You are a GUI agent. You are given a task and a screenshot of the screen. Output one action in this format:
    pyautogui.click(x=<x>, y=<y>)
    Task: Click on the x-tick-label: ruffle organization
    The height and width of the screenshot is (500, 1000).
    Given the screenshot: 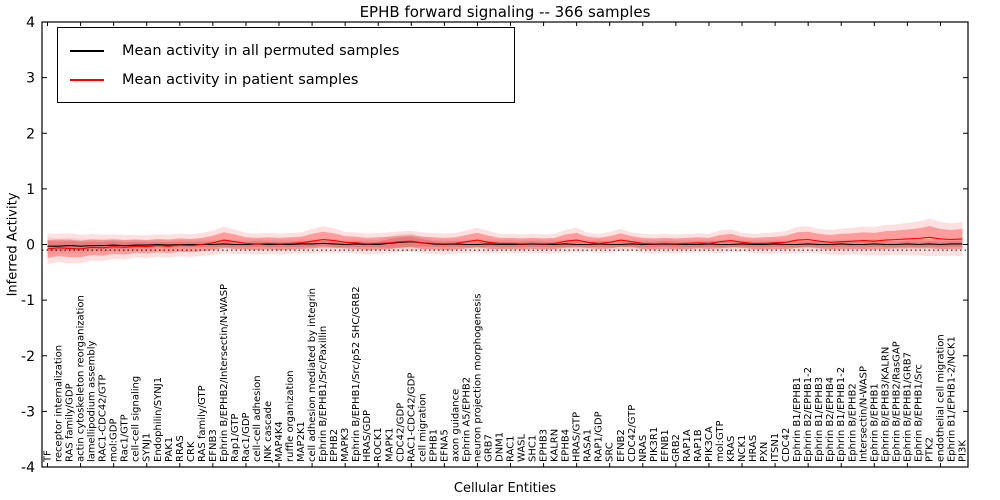 What is the action you would take?
    pyautogui.click(x=290, y=416)
    